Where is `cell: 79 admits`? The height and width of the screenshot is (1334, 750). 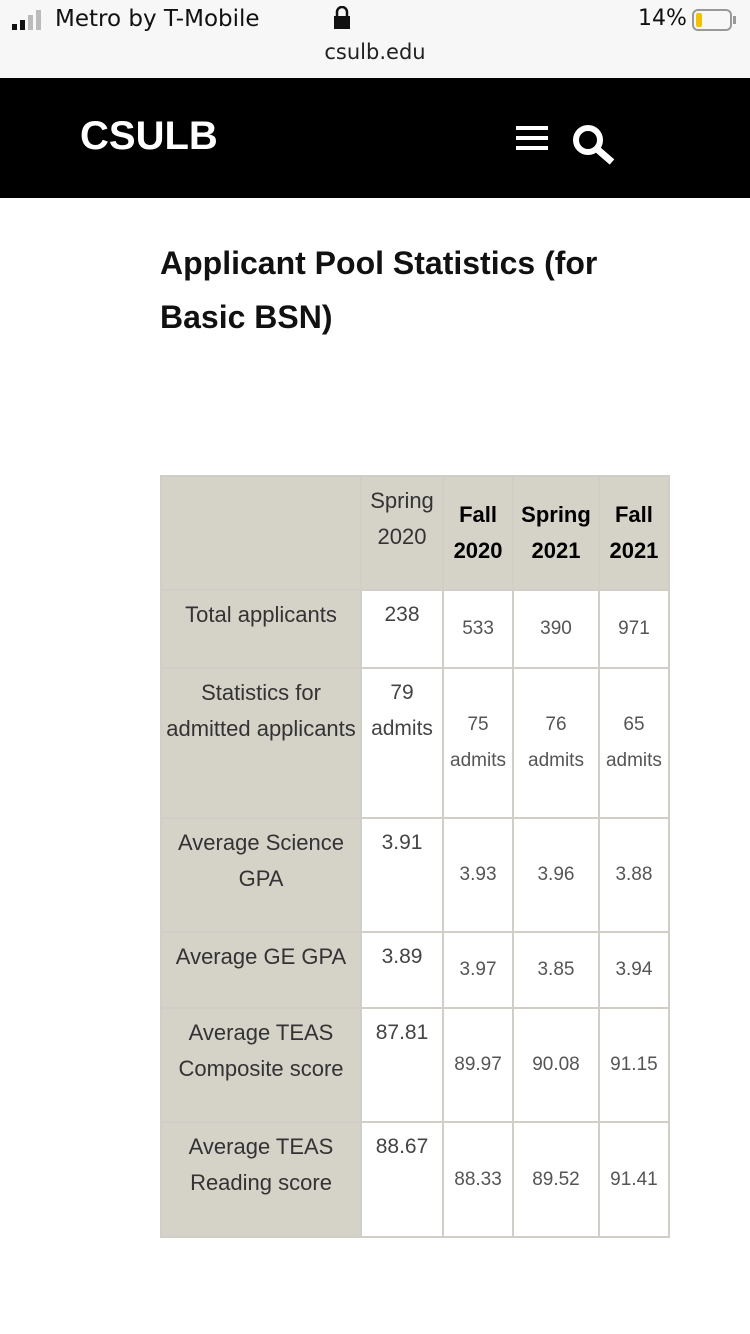 cell: 79 admits is located at coordinates (402, 743).